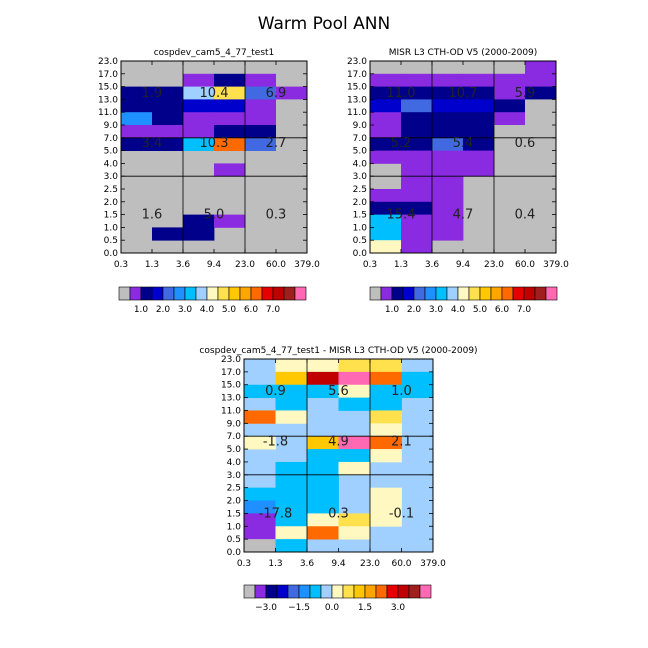 Image resolution: width=648 pixels, height=648 pixels. I want to click on x-tick-label: 0.3, so click(121, 265).